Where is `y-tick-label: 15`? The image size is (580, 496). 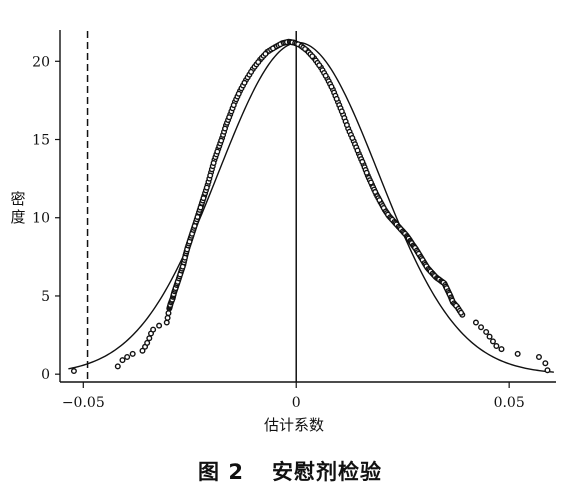 y-tick-label: 15 is located at coordinates (41, 141).